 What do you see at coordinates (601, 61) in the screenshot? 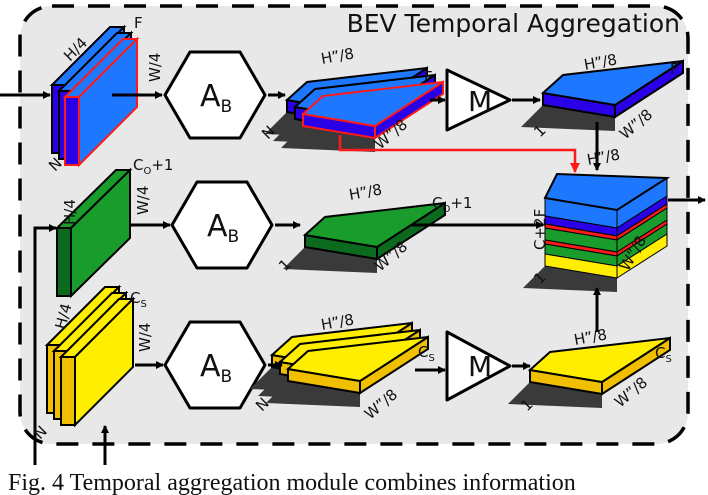
I see `label-h8-out1: H”/8` at bounding box center [601, 61].